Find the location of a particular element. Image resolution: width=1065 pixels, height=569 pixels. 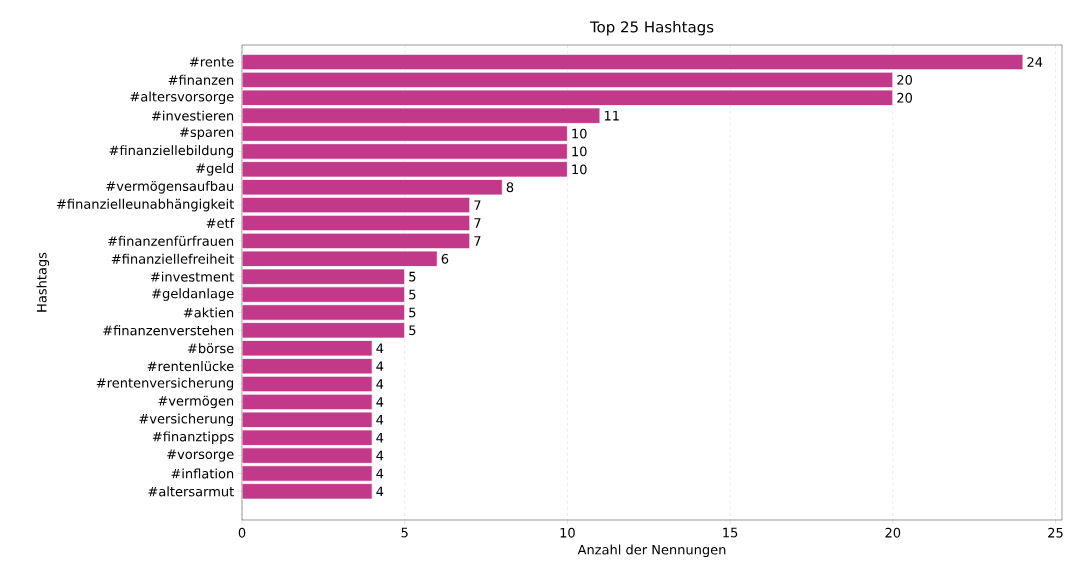

y-tick-label: #vorsorge is located at coordinates (200, 455).